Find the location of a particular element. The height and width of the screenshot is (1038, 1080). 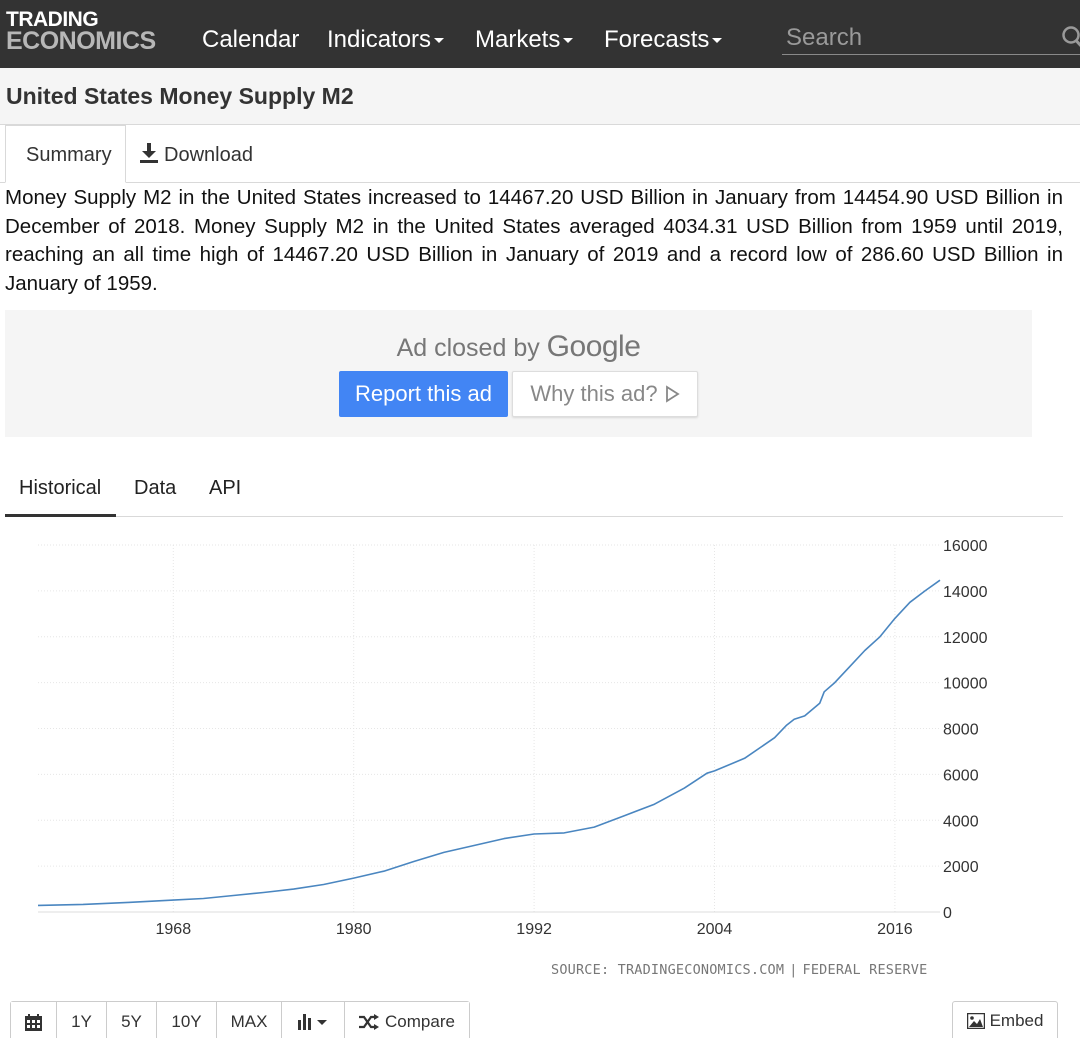

download-icon is located at coordinates (149, 153).